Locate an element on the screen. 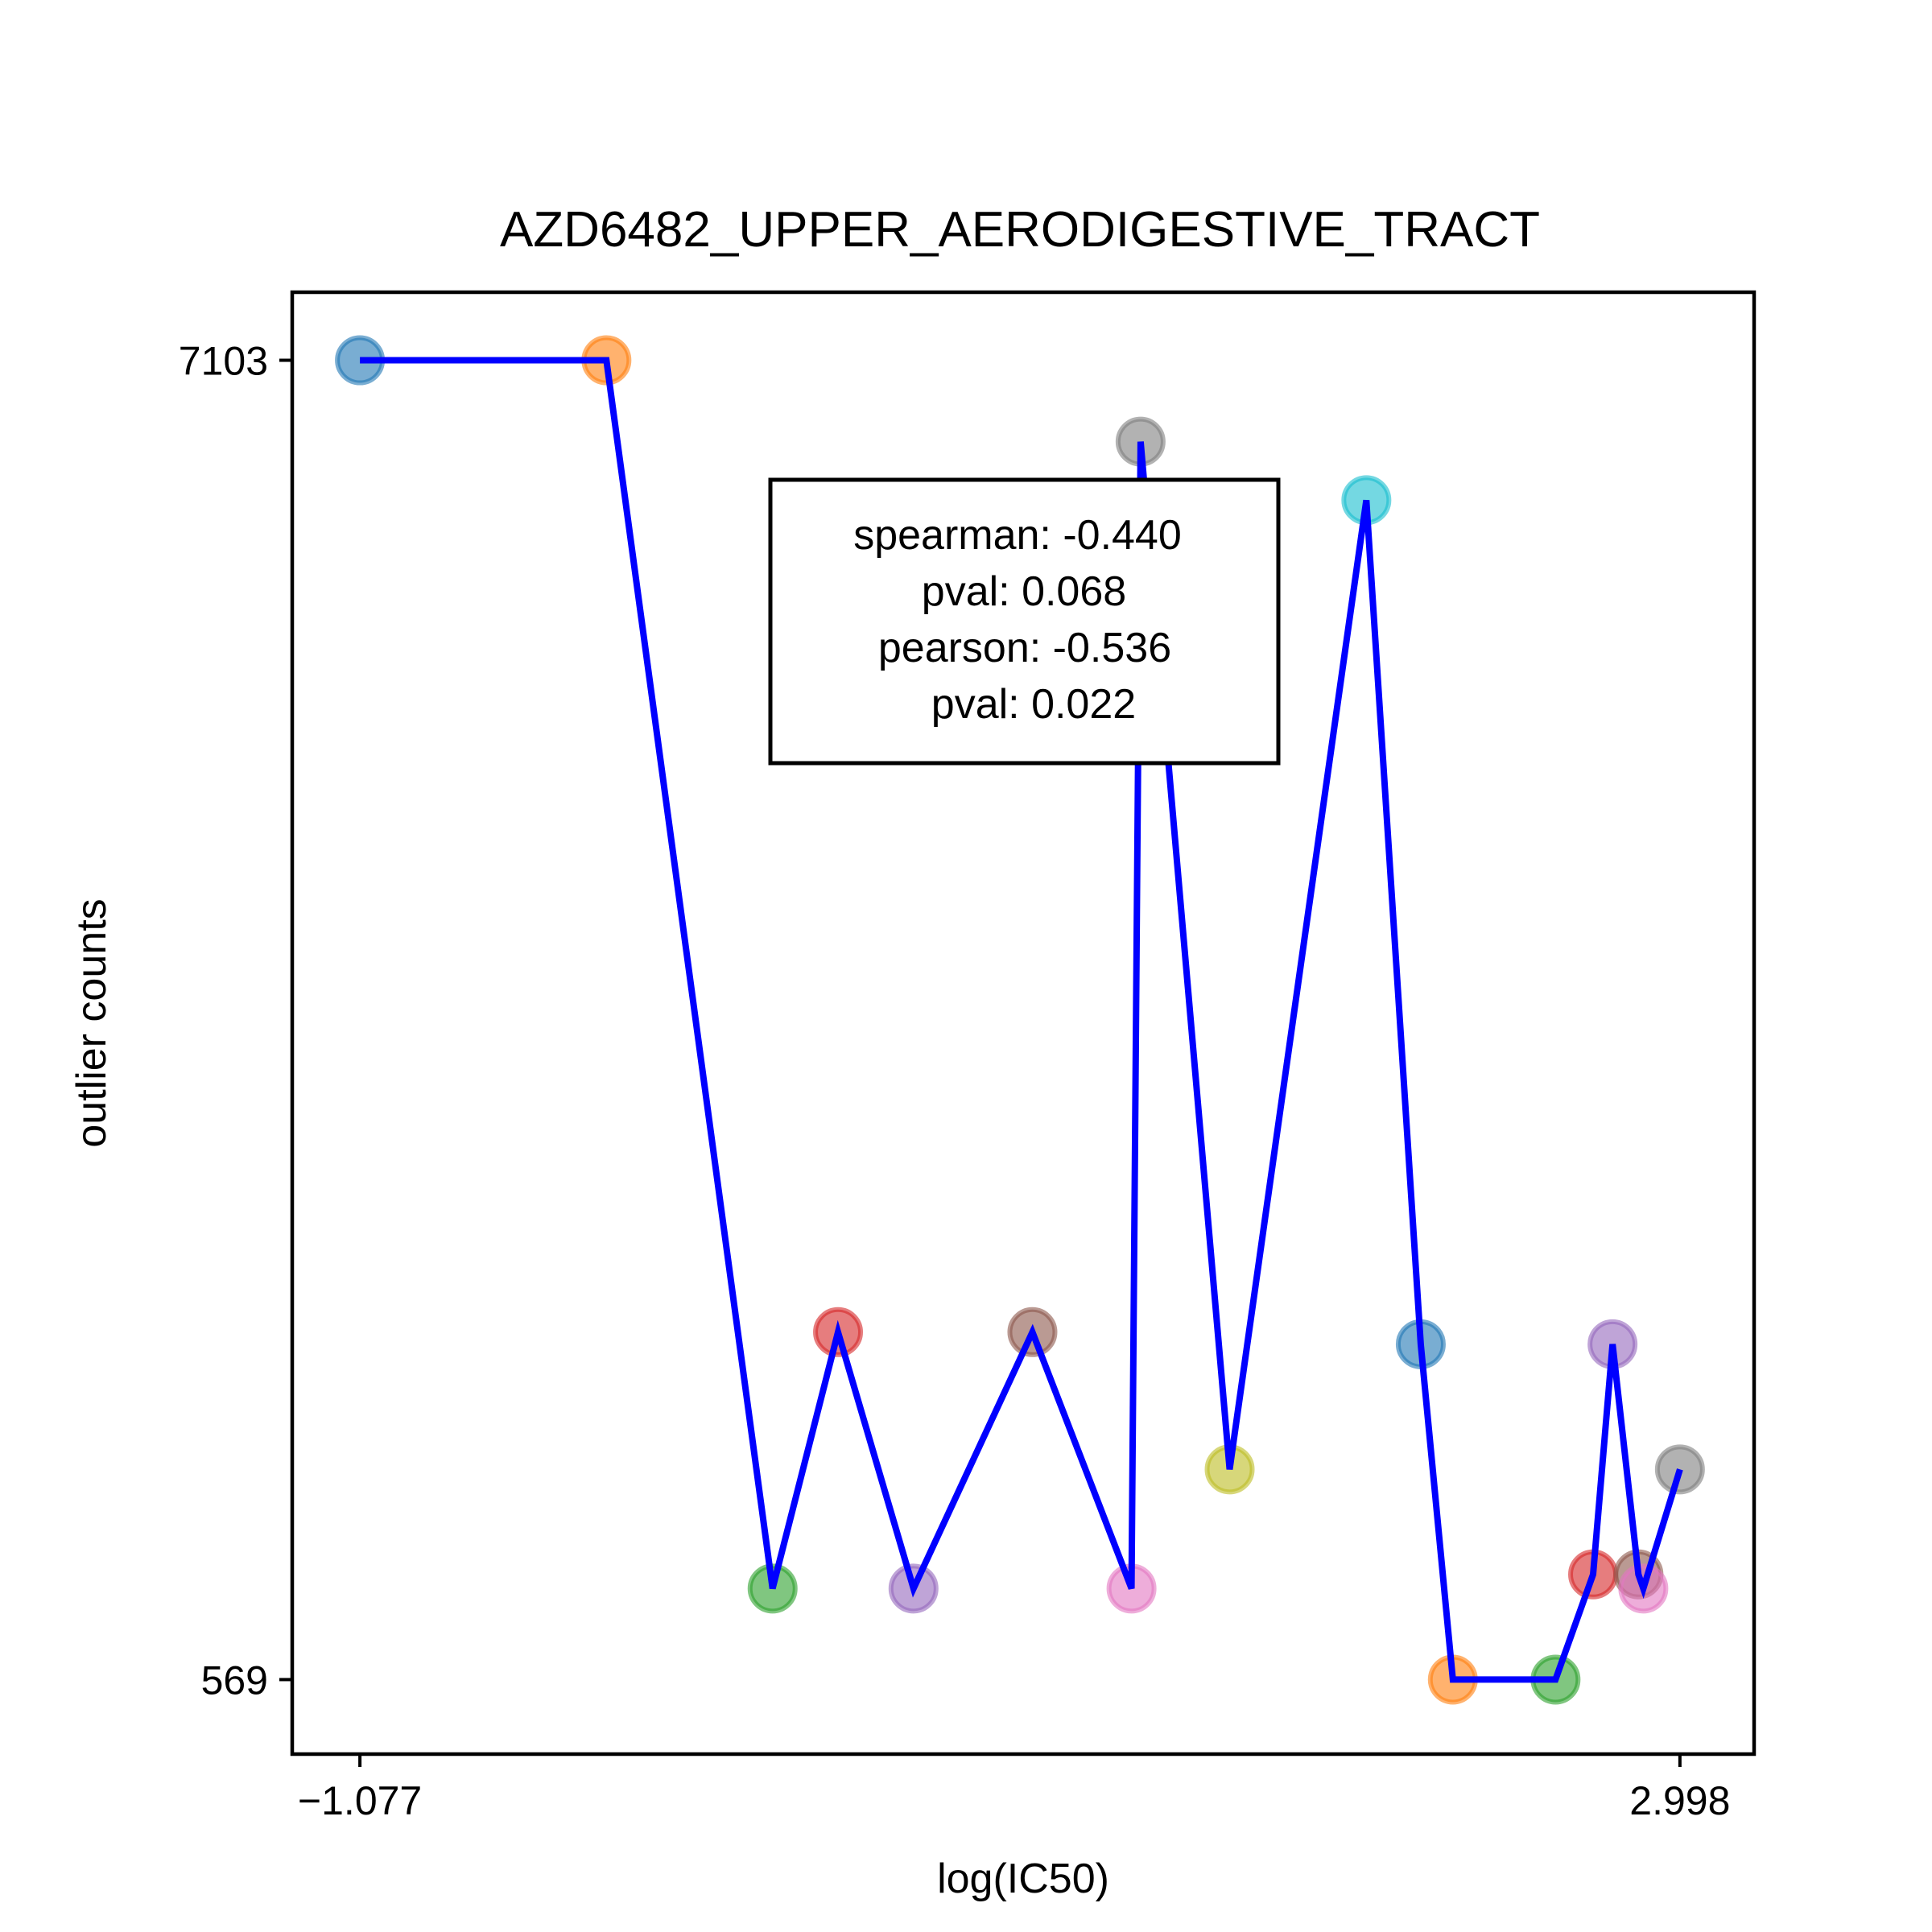 This screenshot has width=1932, height=1932. y-tick-label: 569 is located at coordinates (234, 1680).